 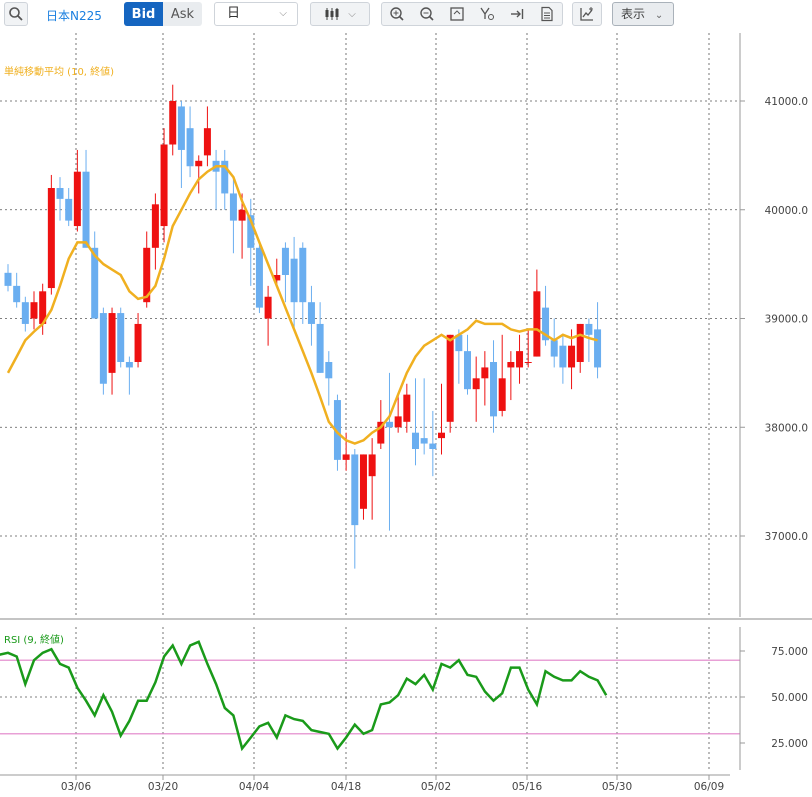 I want to click on add-indicator-icon, so click(x=586, y=14).